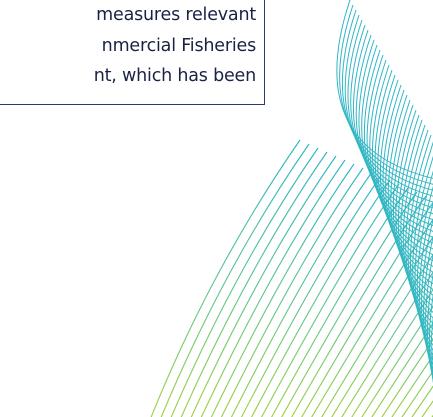  I want to click on text-line-1: measures relevant, so click(176, 15).